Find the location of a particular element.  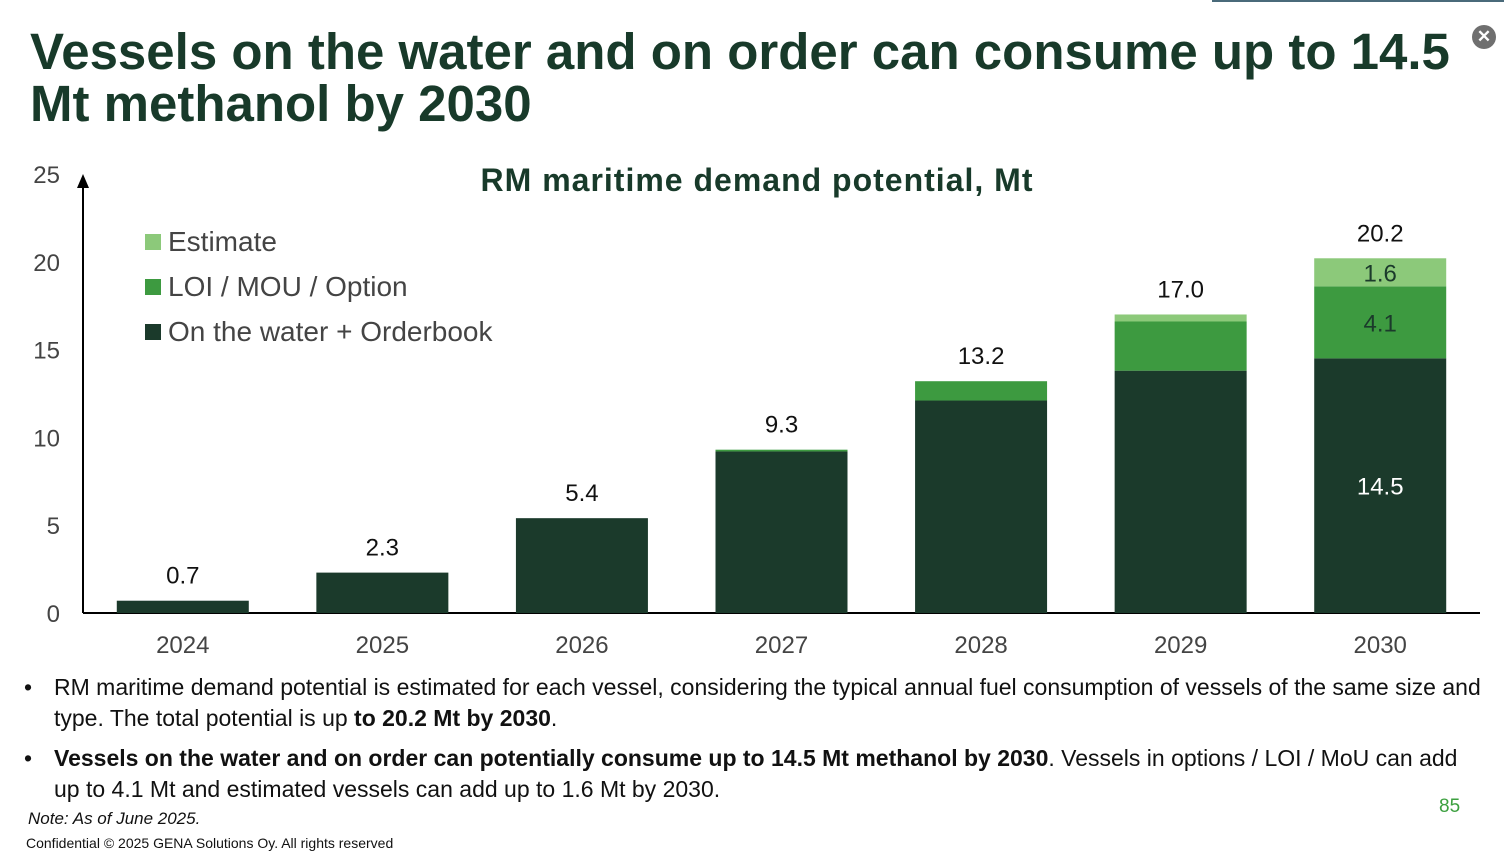

total-label: 0.7 is located at coordinates (182, 576).